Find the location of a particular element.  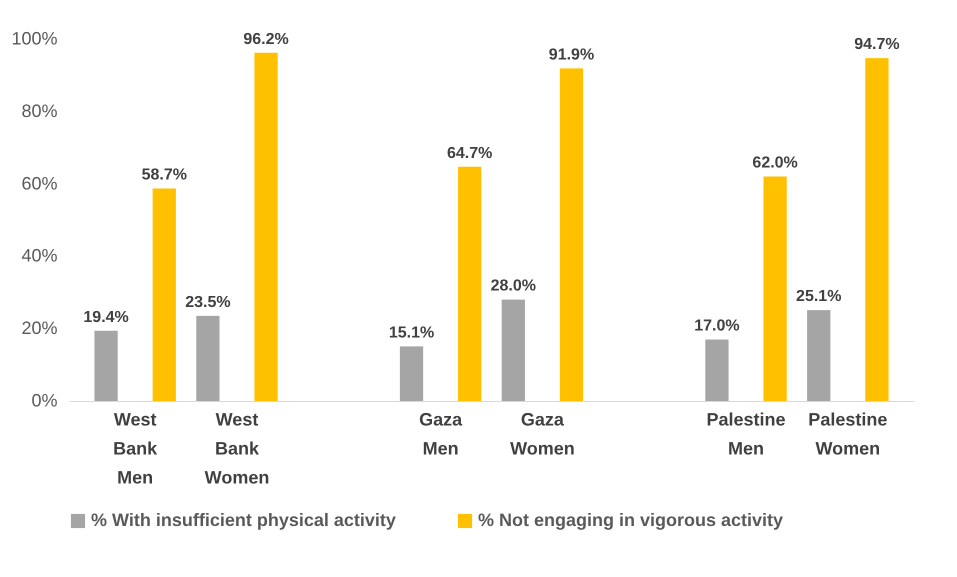

x-tick-label: Palestine Women is located at coordinates (848, 434).